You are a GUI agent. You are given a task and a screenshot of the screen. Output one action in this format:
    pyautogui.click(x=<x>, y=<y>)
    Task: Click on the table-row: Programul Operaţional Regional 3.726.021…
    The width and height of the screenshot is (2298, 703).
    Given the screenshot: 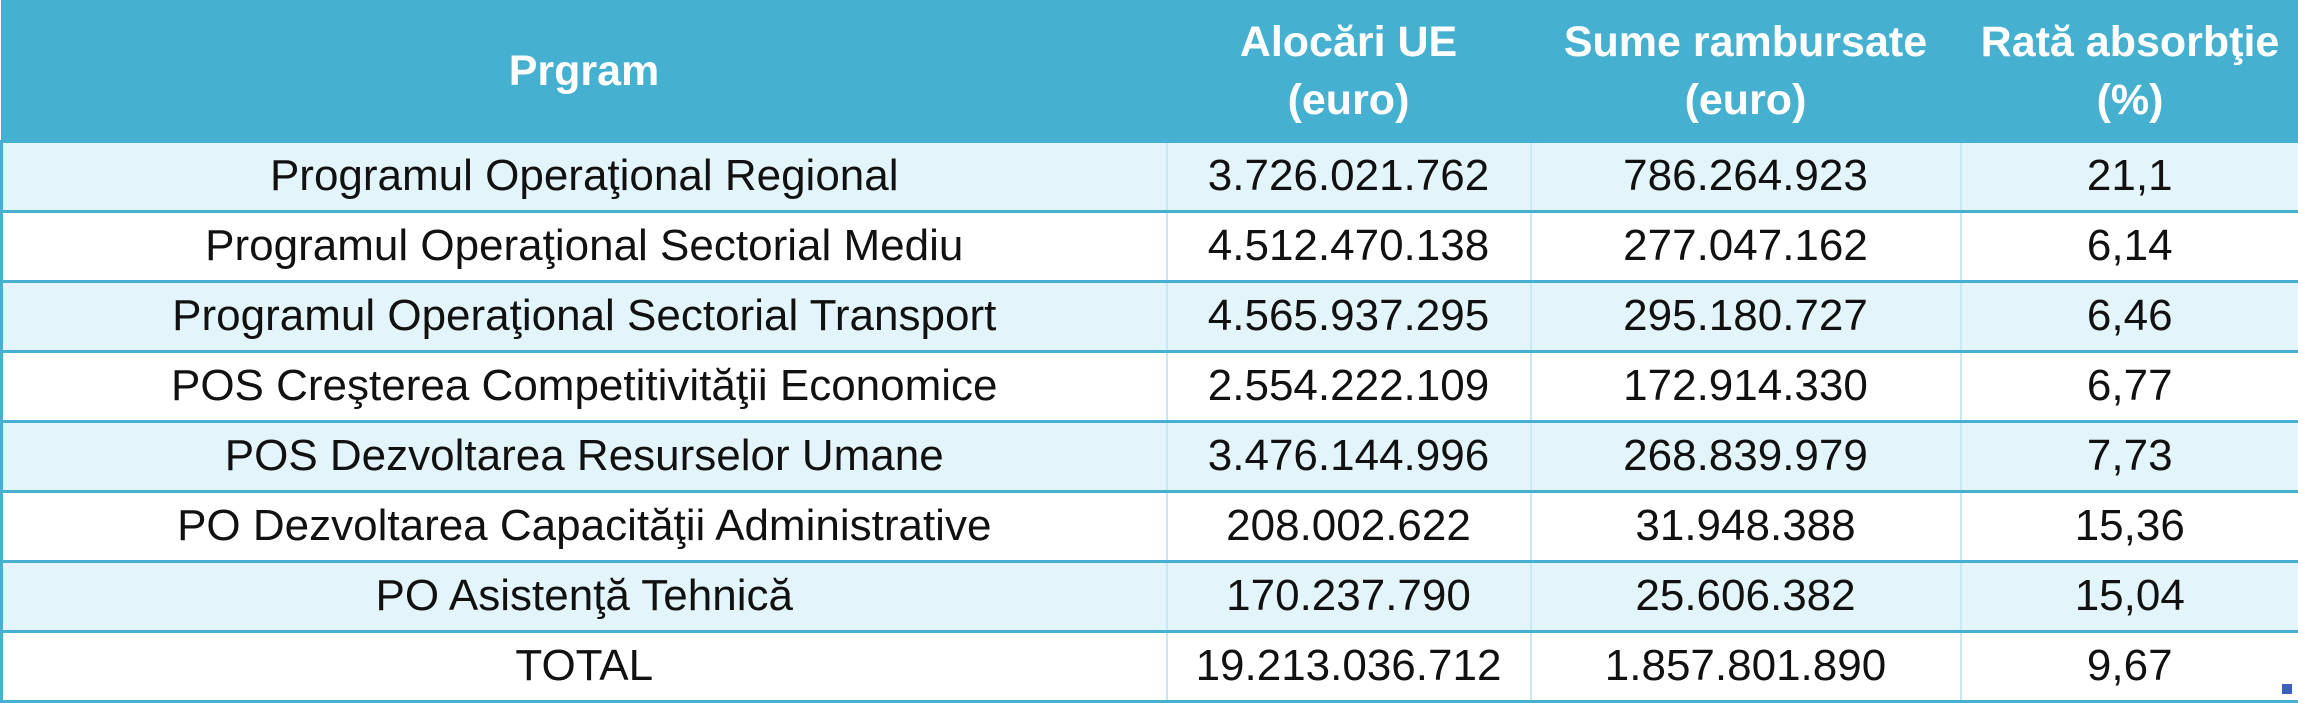 What is the action you would take?
    pyautogui.click(x=1150, y=176)
    